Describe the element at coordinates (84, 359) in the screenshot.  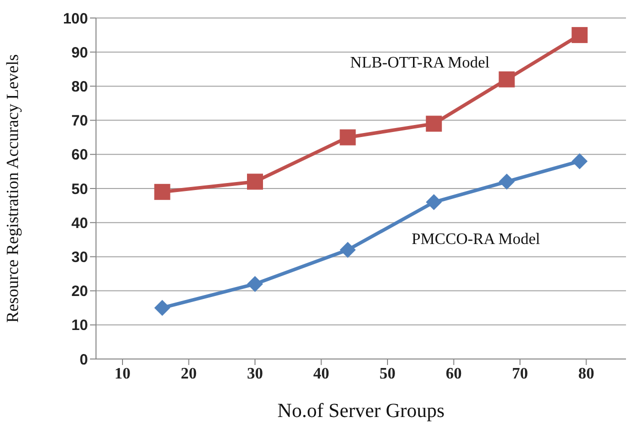
I see `y-tick-label: 0` at that location.